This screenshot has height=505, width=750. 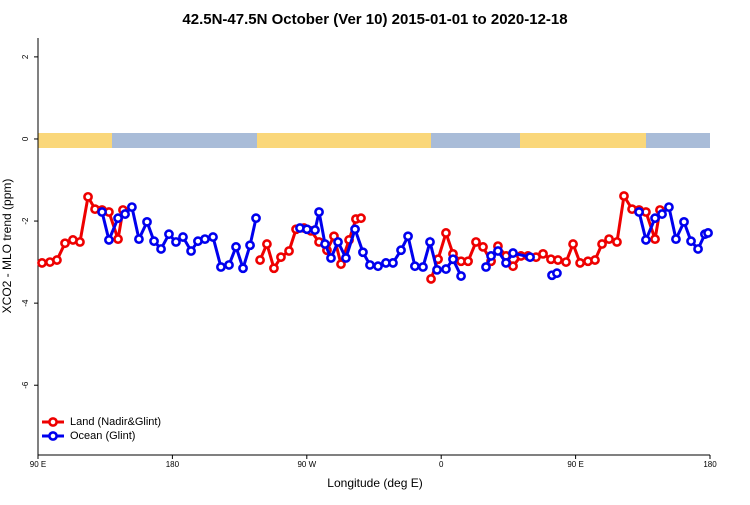 What do you see at coordinates (7, 246) in the screenshot?
I see `y-axis-label: XCO2 - MLO trend (ppm)` at bounding box center [7, 246].